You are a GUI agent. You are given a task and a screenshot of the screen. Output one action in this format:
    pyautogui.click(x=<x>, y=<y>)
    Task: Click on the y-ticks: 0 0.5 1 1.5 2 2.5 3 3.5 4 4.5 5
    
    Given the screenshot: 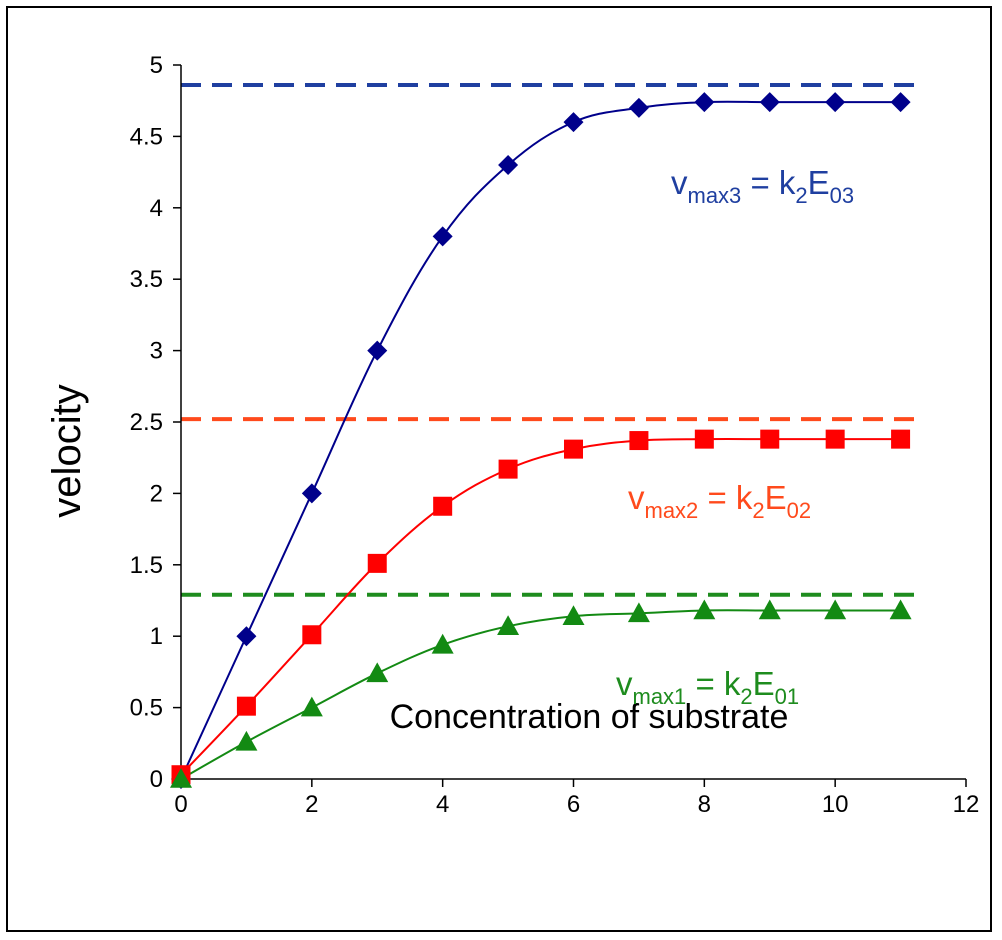 What is the action you would take?
    pyautogui.click(x=155, y=422)
    